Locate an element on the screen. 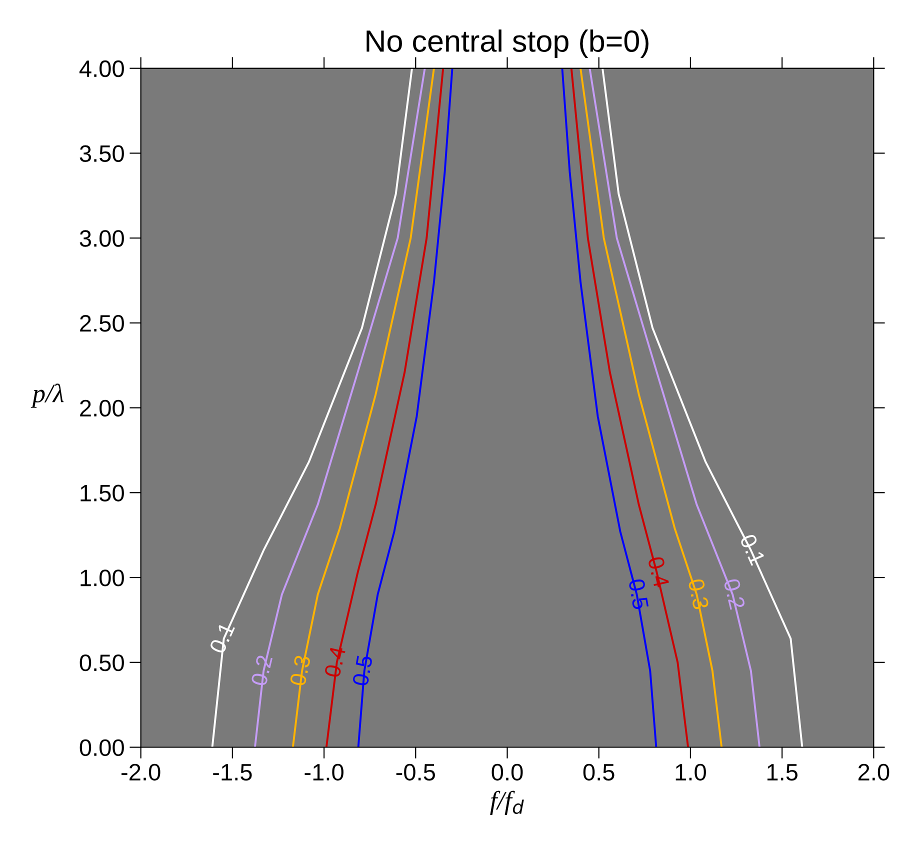  x-tick-label: -1.5 is located at coordinates (232, 772).